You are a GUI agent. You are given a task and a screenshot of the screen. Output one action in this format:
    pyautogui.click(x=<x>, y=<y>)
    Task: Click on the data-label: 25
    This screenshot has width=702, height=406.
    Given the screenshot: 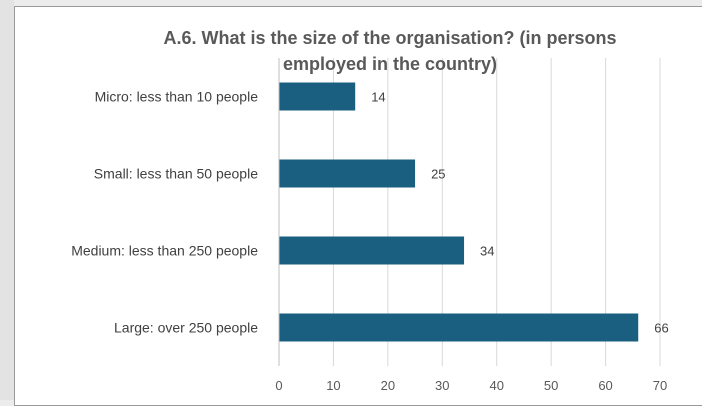 What is the action you would take?
    pyautogui.click(x=438, y=174)
    